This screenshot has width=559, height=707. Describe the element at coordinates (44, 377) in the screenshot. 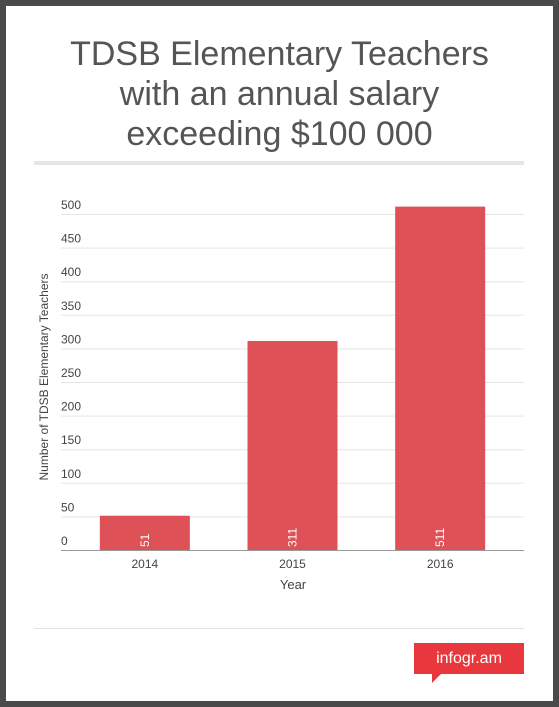

I see `y-axis-label: Number of TDSB Elementary Teachers` at that location.